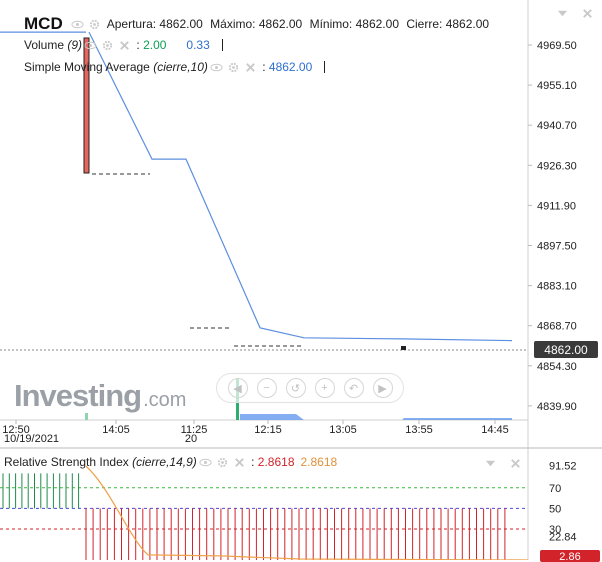 Image resolution: width=602 pixels, height=562 pixels. Describe the element at coordinates (155, 45) in the screenshot. I see `volume-value-1: 2.00` at that location.